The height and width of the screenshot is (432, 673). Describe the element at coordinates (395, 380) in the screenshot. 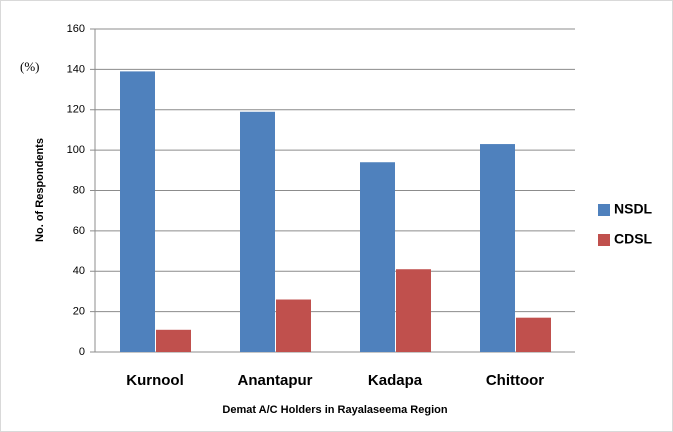

I see `x-tick-label: Kadapa` at that location.